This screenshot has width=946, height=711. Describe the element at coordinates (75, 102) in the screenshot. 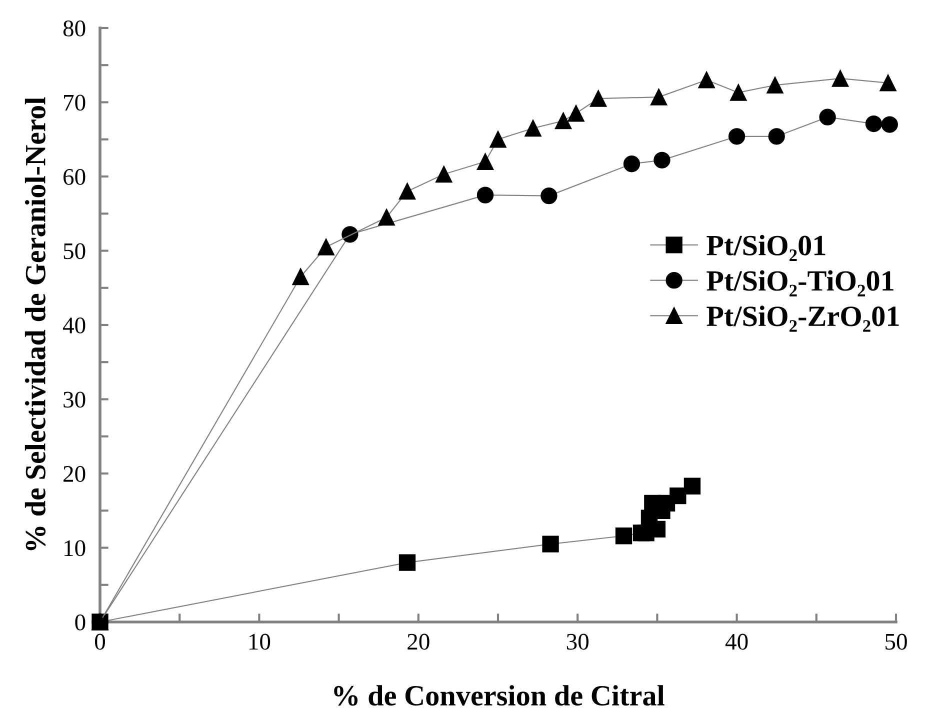

I see `y-tick-label: 70` at that location.